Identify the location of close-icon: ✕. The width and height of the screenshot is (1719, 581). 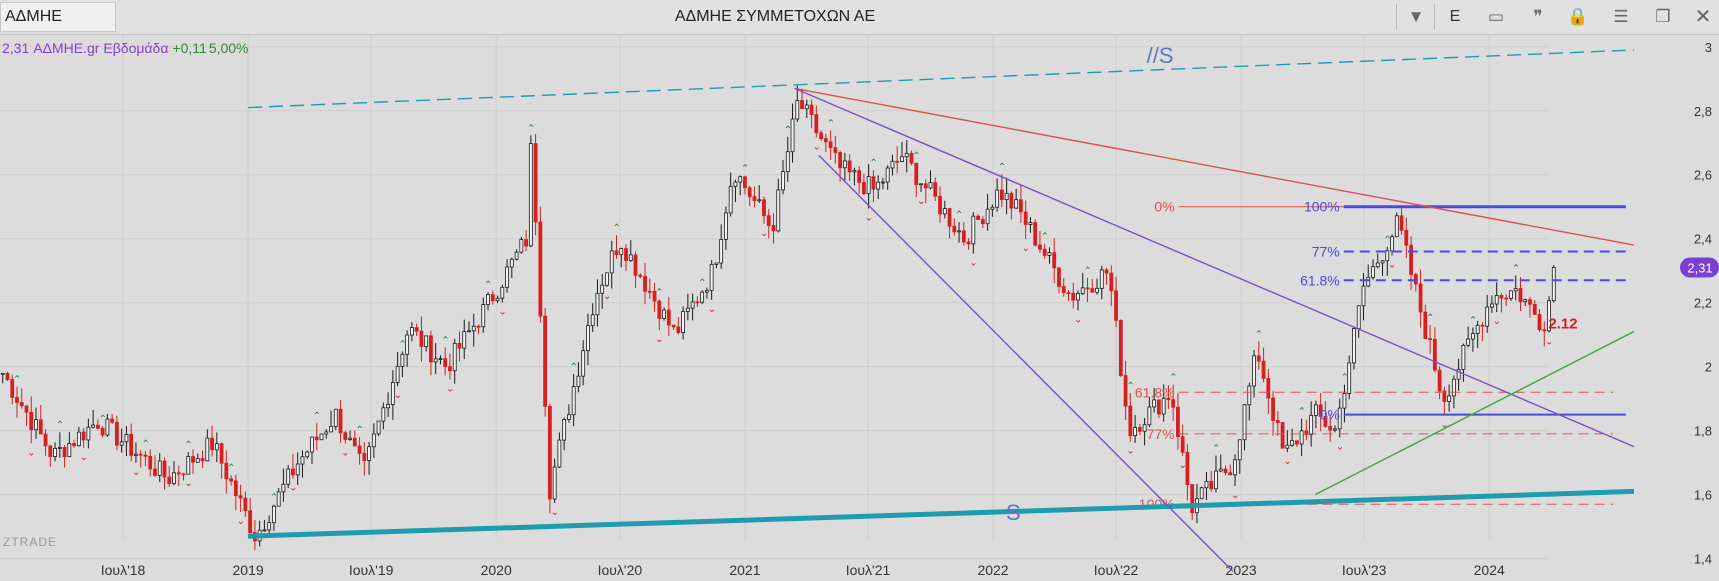
(1703, 17).